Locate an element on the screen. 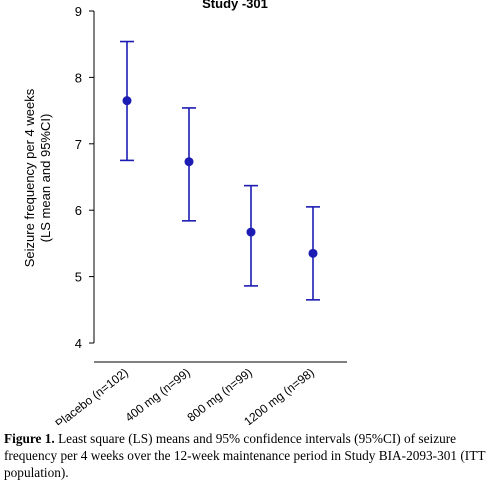  y-tick-label: 9 is located at coordinates (78, 11).